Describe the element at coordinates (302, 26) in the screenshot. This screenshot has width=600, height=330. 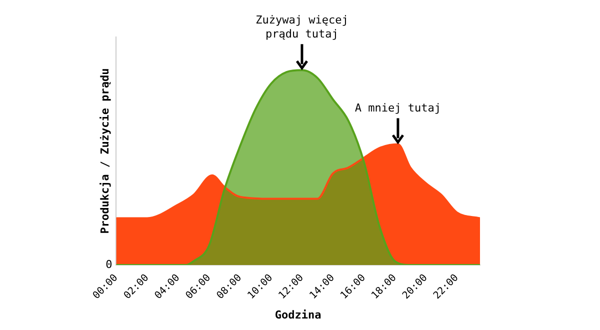
I see `annotation: Zużywaj więcej prądu tutaj` at that location.